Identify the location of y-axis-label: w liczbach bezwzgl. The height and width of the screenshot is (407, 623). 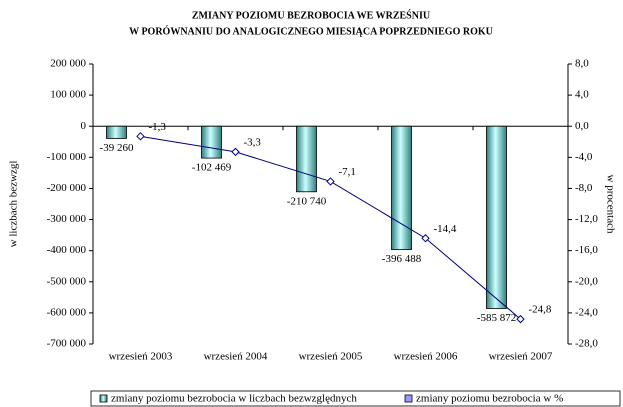
(14, 204).